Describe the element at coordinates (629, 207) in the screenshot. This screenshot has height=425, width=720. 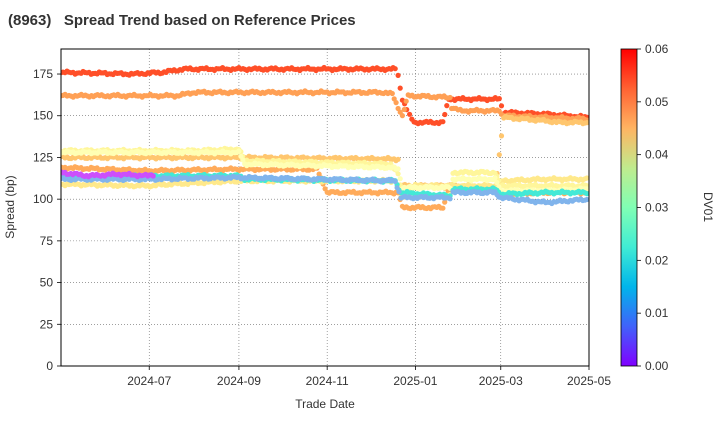
I see `colorbar` at that location.